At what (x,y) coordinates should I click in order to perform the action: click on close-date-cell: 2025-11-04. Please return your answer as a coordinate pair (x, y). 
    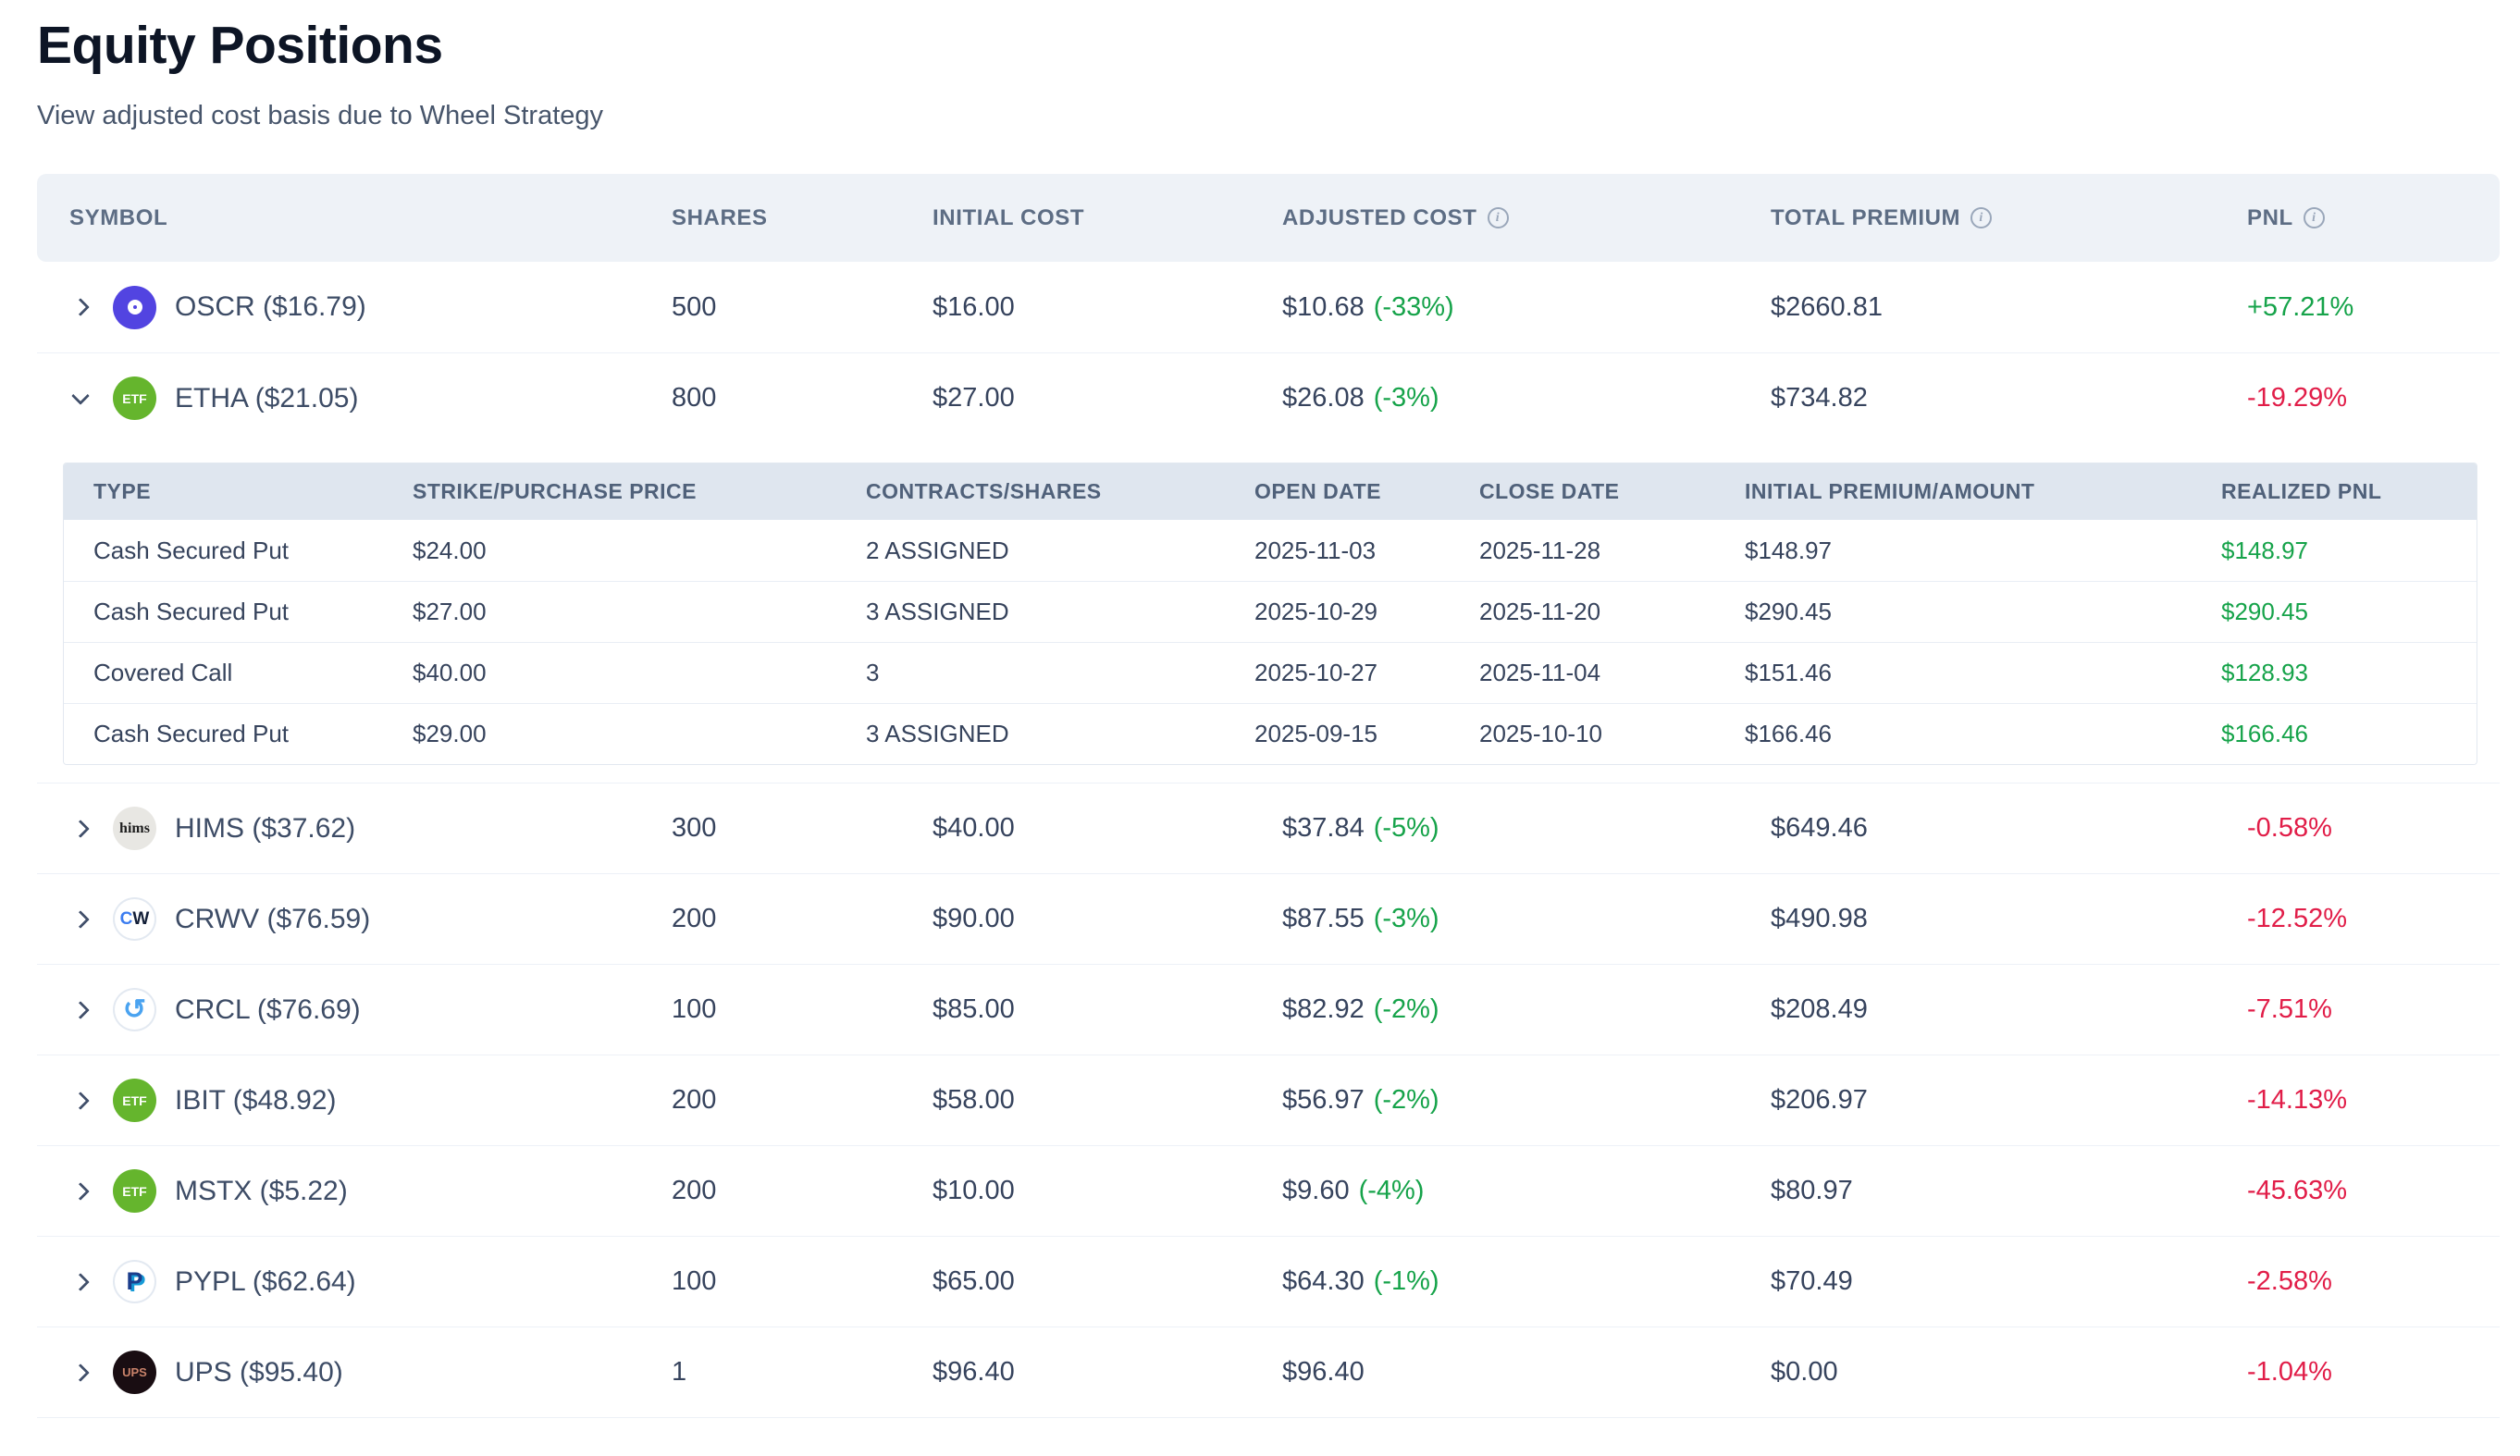
    Looking at the image, I should click on (1540, 673).